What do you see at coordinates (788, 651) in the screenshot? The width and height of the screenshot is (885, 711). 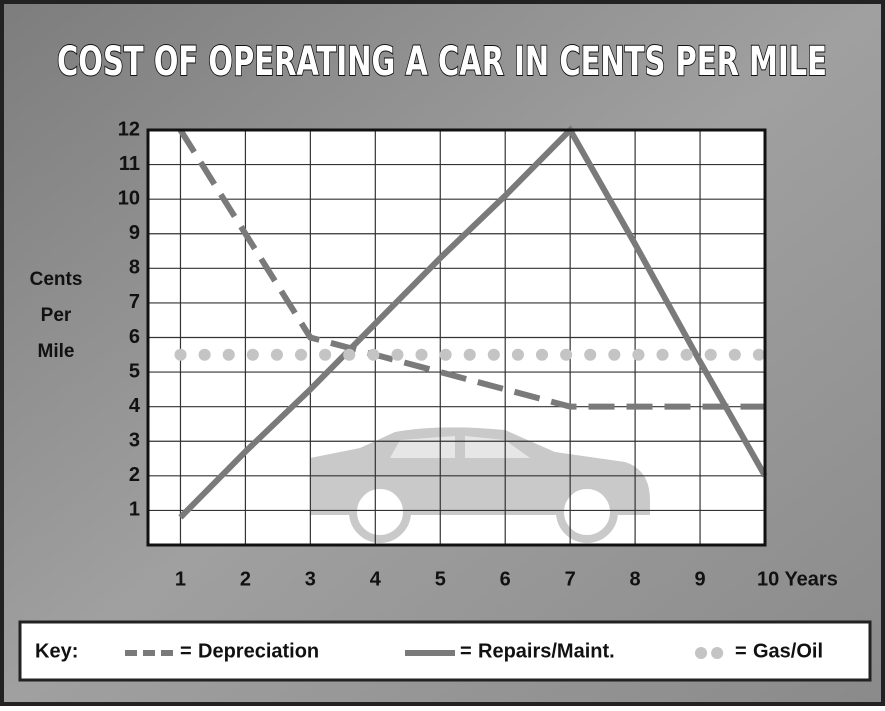 I see `legend-label: Gas/Oil` at bounding box center [788, 651].